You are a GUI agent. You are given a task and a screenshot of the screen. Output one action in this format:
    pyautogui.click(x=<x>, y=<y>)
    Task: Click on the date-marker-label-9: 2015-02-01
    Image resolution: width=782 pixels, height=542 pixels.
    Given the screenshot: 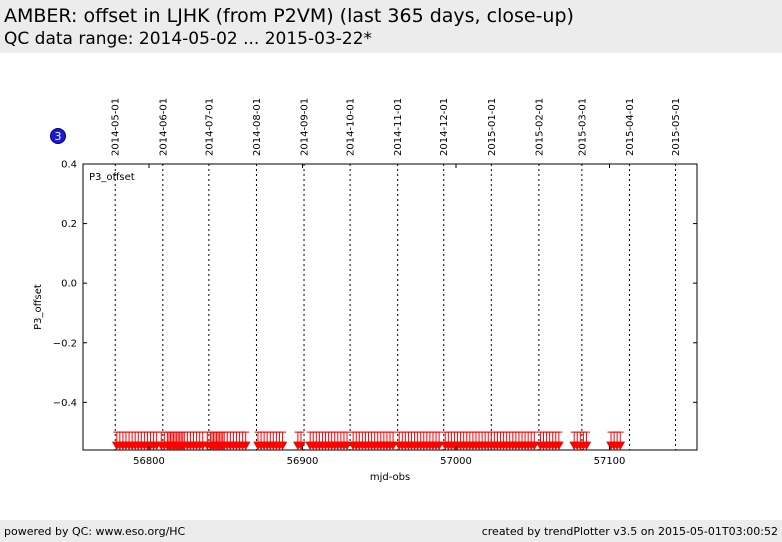 What is the action you would take?
    pyautogui.click(x=539, y=127)
    